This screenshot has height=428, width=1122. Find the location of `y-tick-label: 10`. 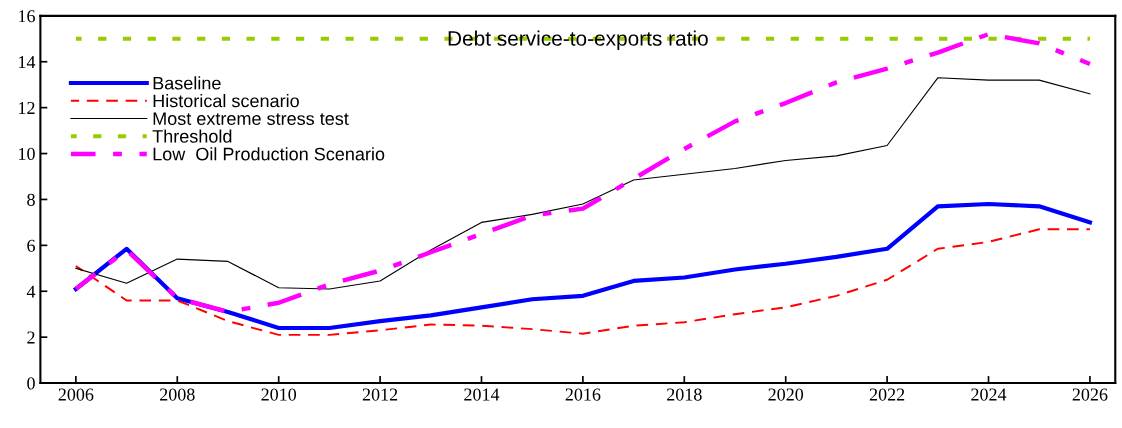

y-tick-label: 10 is located at coordinates (27, 153).